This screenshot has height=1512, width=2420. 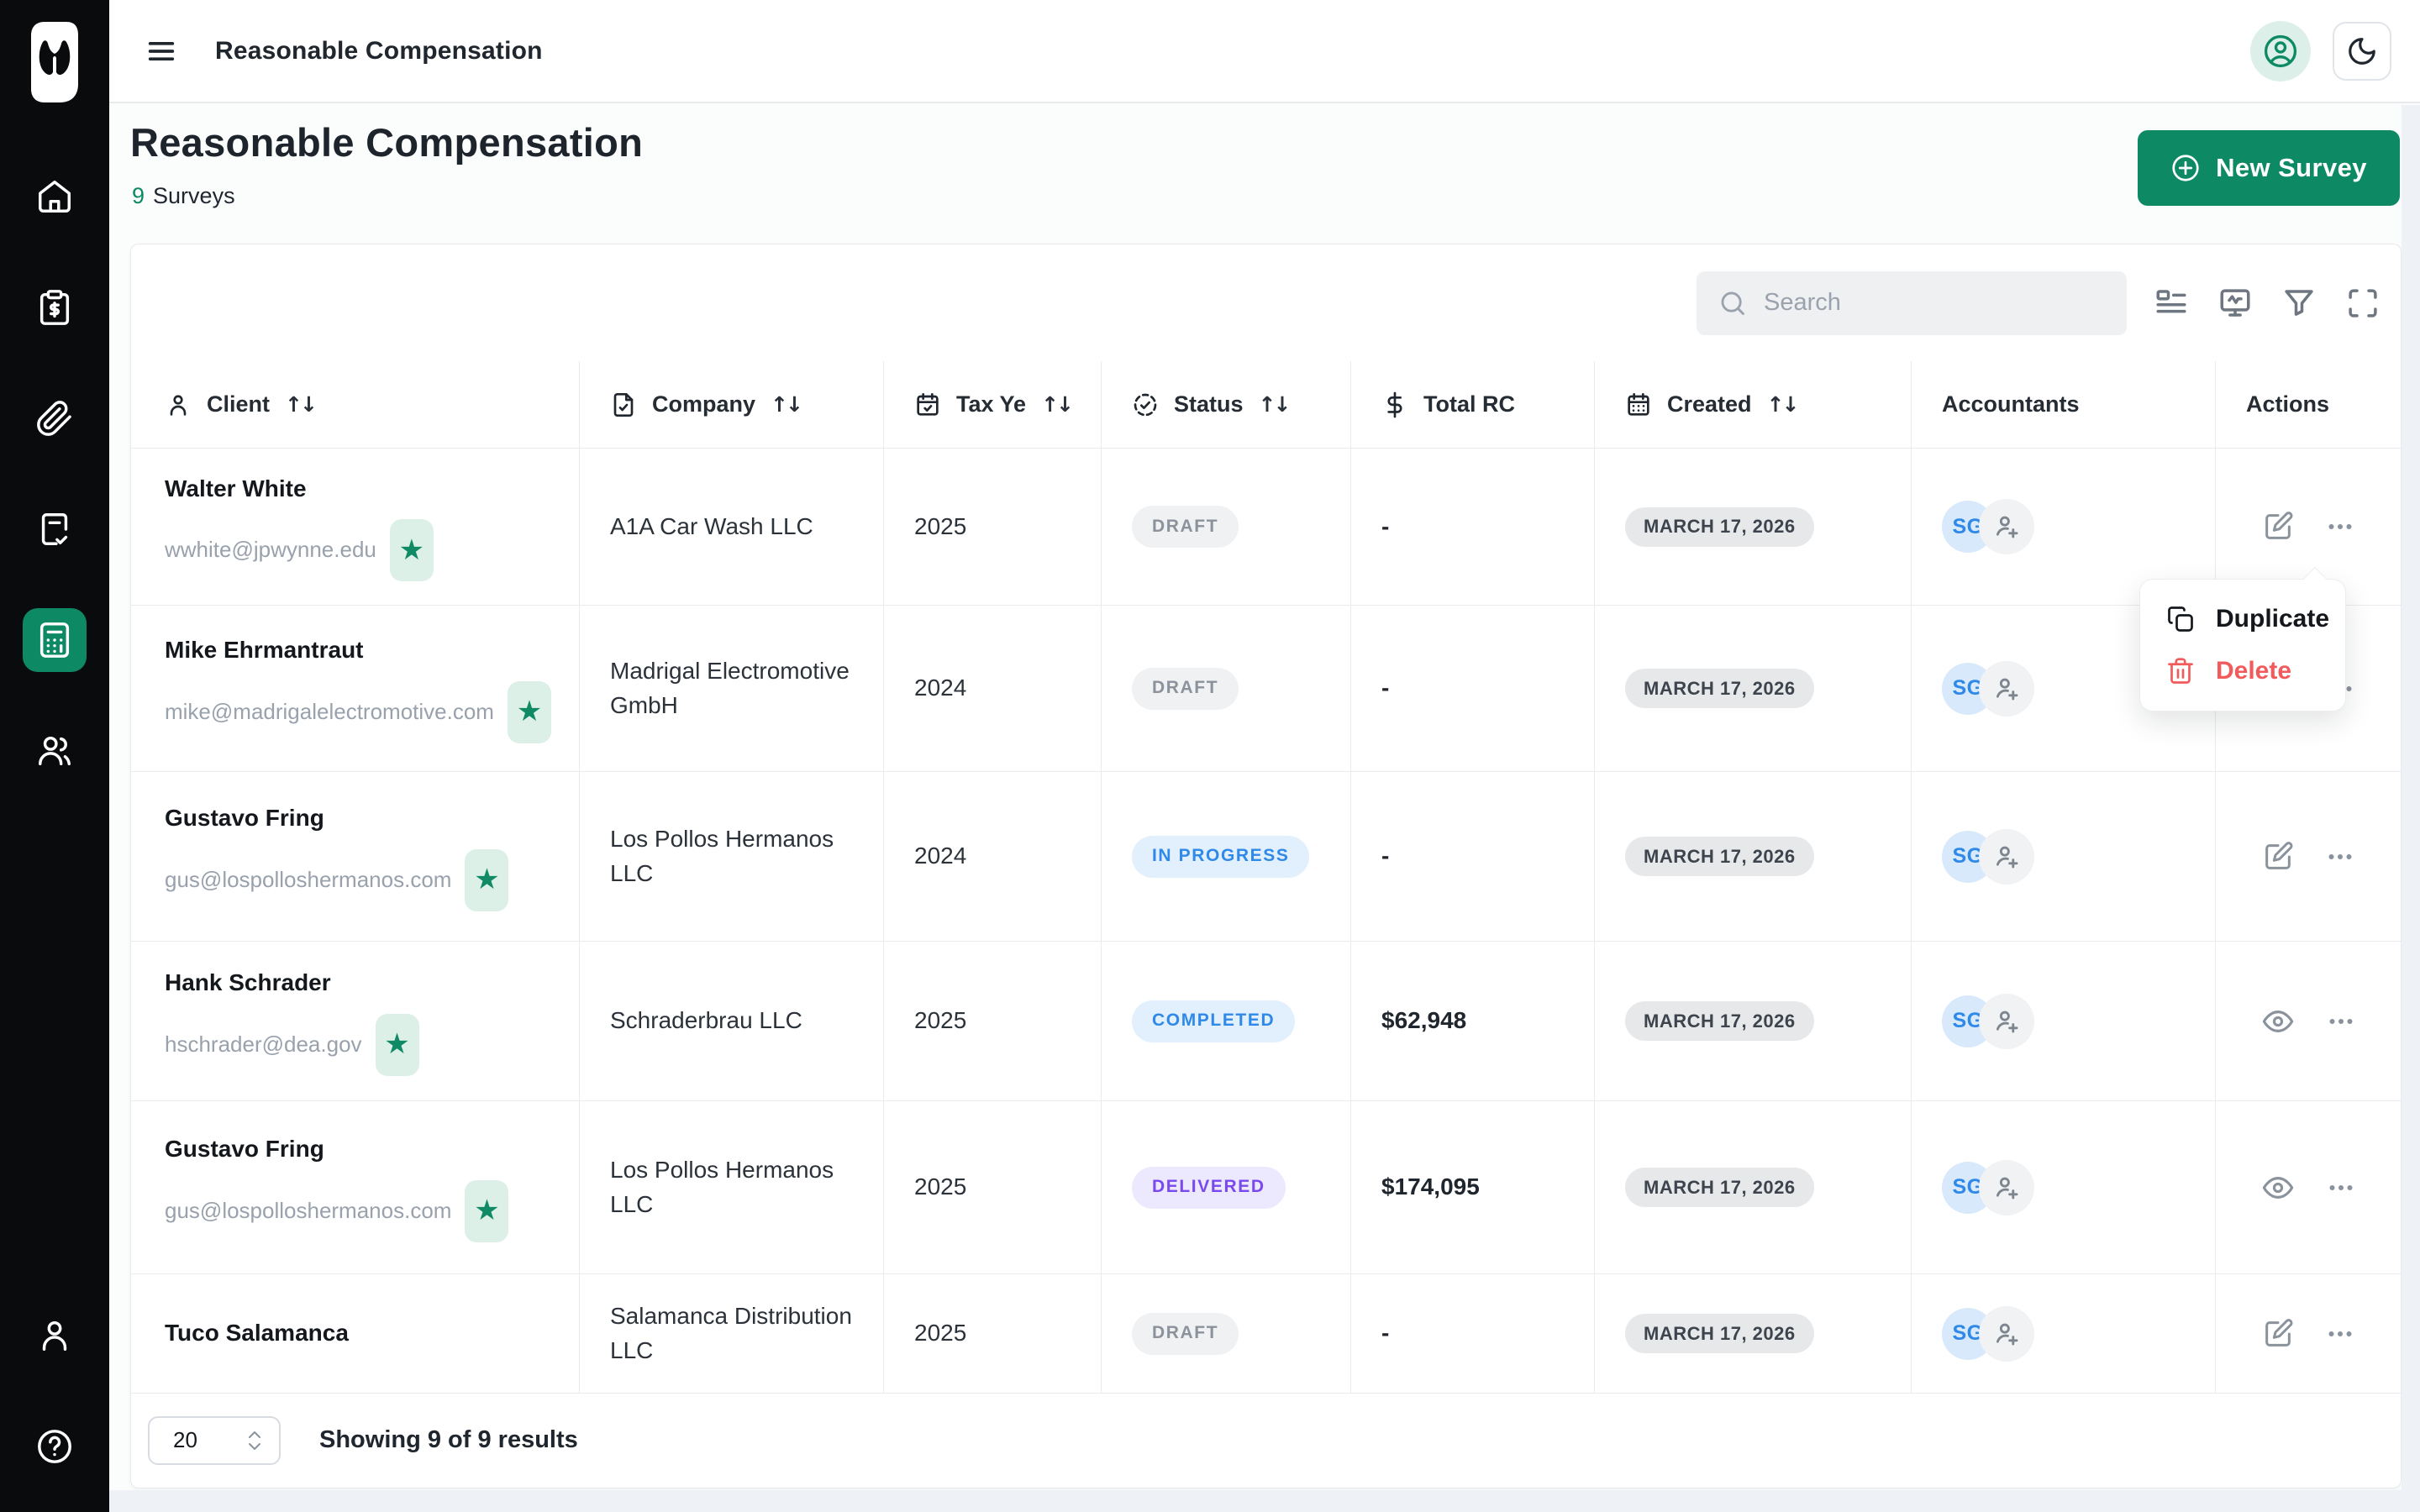 I want to click on sidebar-item-clients, so click(x=55, y=751).